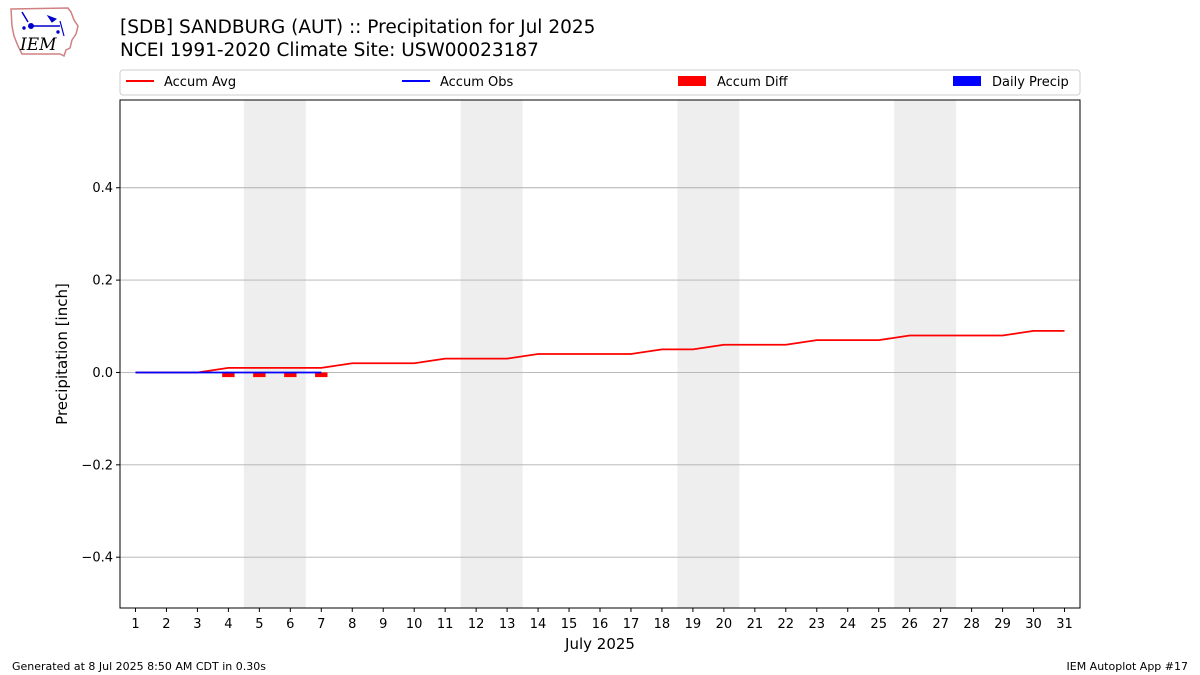 The image size is (1200, 675). Describe the element at coordinates (102, 188) in the screenshot. I see `y-tick-label: 0.4` at that location.